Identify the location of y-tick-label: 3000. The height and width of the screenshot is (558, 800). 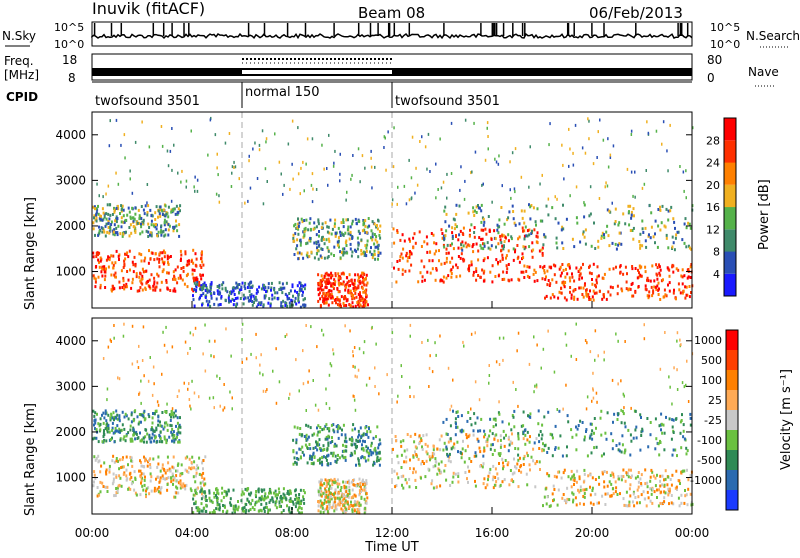
(70, 180).